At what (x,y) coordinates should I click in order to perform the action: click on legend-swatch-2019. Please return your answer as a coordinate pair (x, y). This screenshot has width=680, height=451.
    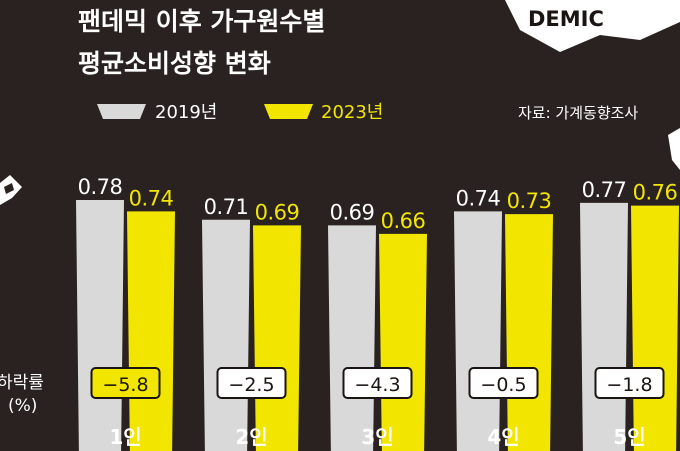
    Looking at the image, I should click on (121, 111).